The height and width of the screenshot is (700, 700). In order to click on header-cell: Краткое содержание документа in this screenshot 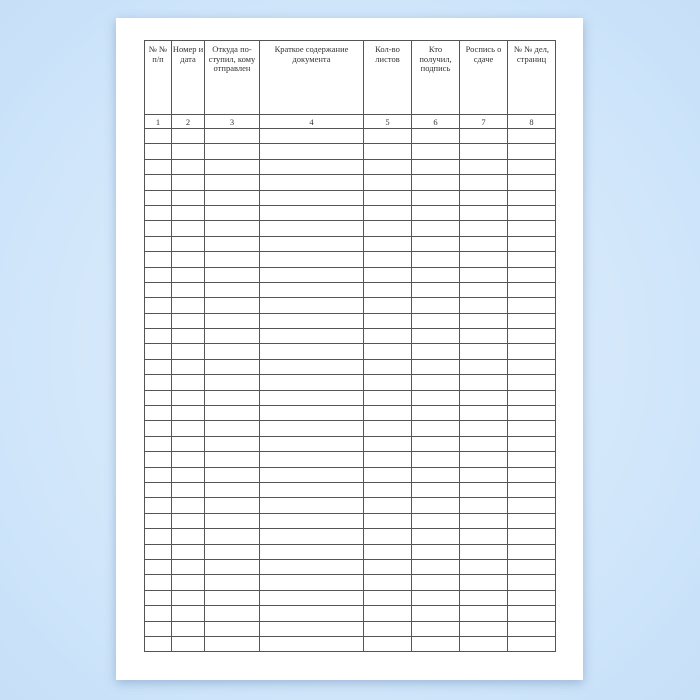, I will do `click(311, 77)`.